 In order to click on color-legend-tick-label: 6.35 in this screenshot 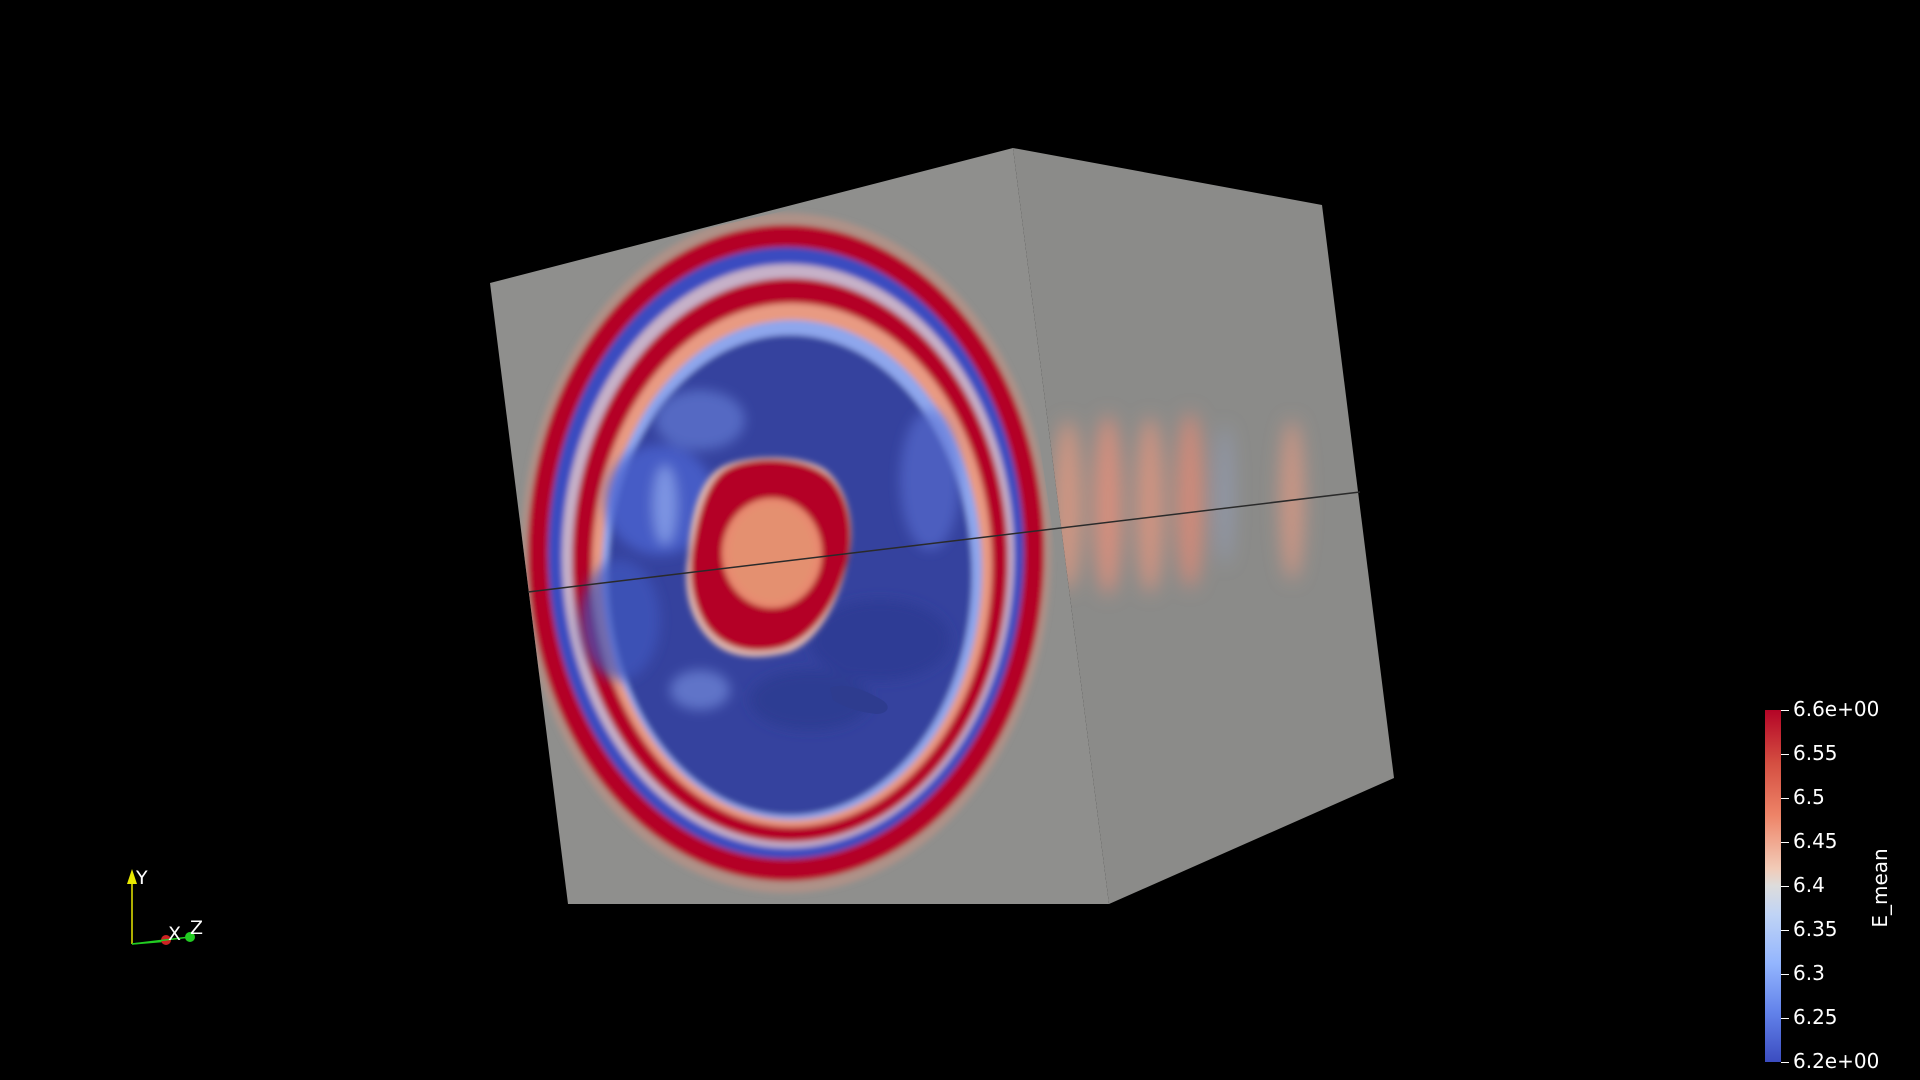, I will do `click(1815, 929)`.